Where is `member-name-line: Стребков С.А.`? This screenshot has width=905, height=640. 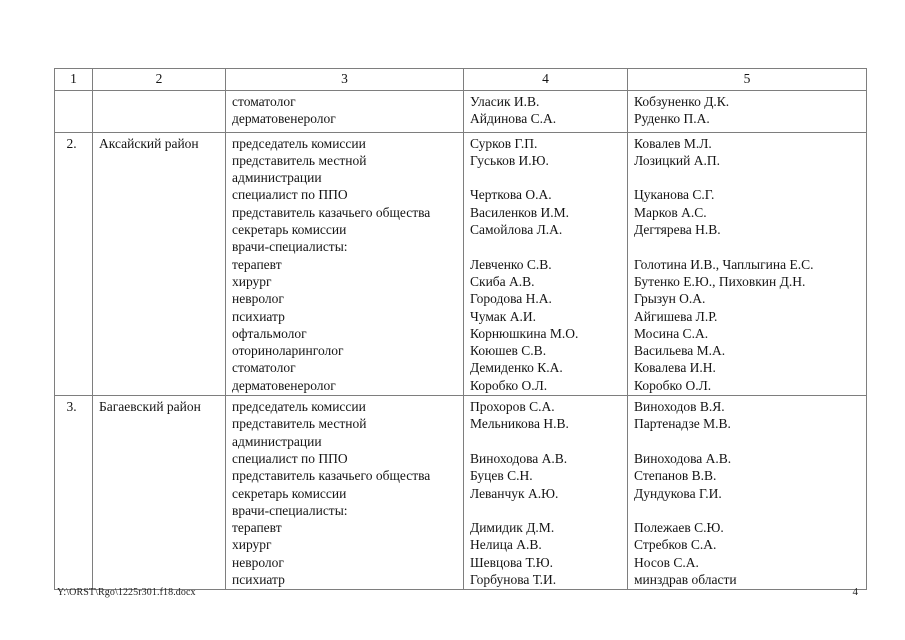 member-name-line: Стребков С.А. is located at coordinates (675, 545).